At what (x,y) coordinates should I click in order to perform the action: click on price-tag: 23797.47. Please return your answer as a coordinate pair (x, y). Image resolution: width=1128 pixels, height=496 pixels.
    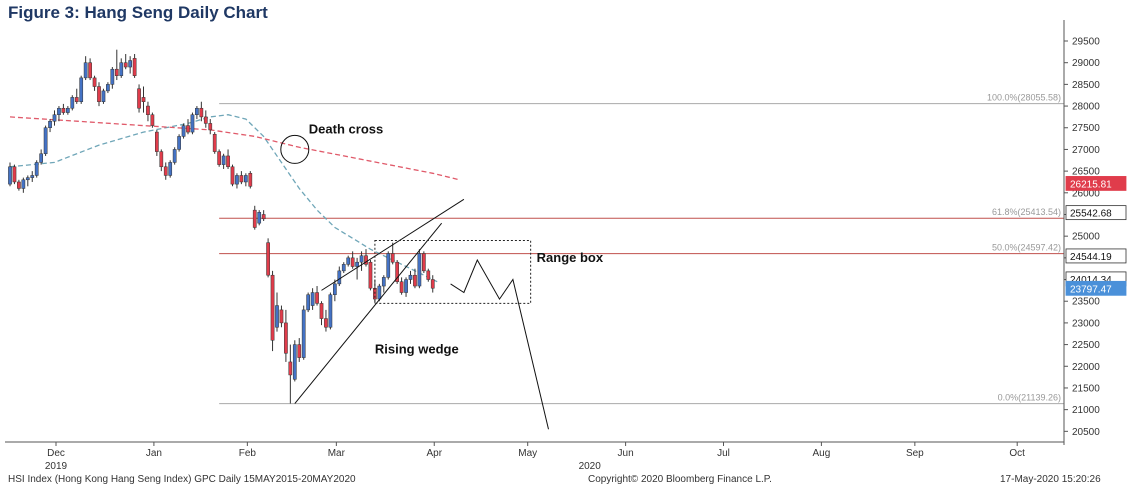
    Looking at the image, I should click on (1096, 288).